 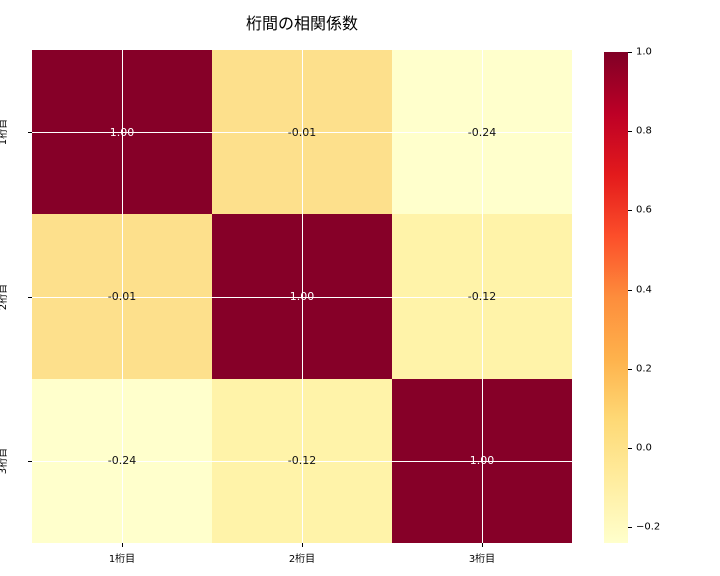 I want to click on colorbar-tick-label: 0.4, so click(x=644, y=290).